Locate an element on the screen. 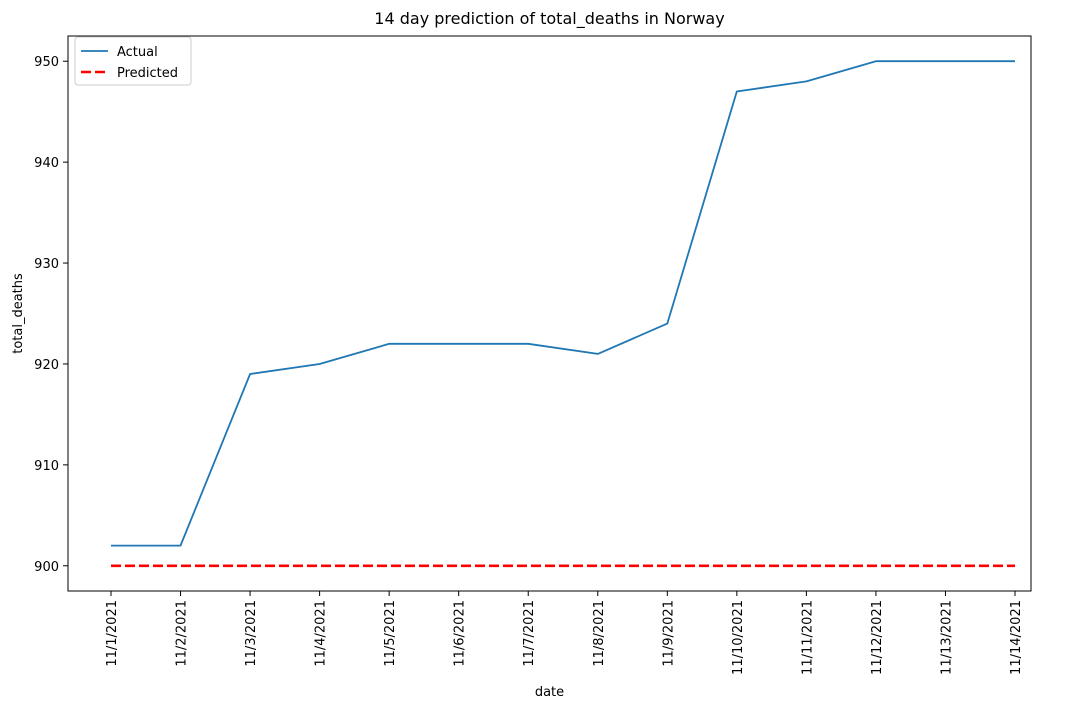  legend: Actual Predicted is located at coordinates (133, 61).